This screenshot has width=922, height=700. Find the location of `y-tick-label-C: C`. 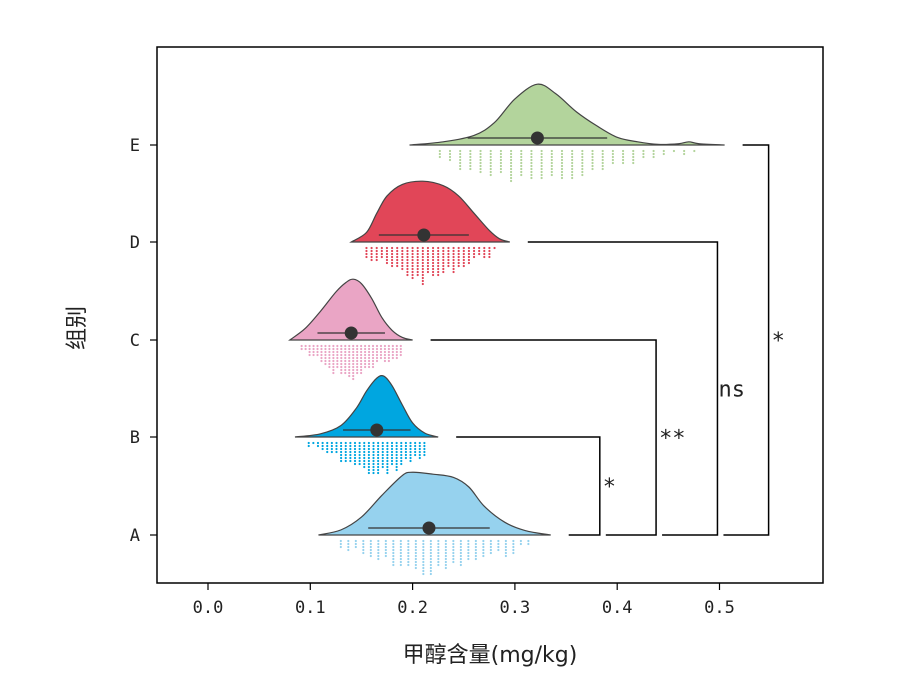

y-tick-label-C: C is located at coordinates (135, 341).